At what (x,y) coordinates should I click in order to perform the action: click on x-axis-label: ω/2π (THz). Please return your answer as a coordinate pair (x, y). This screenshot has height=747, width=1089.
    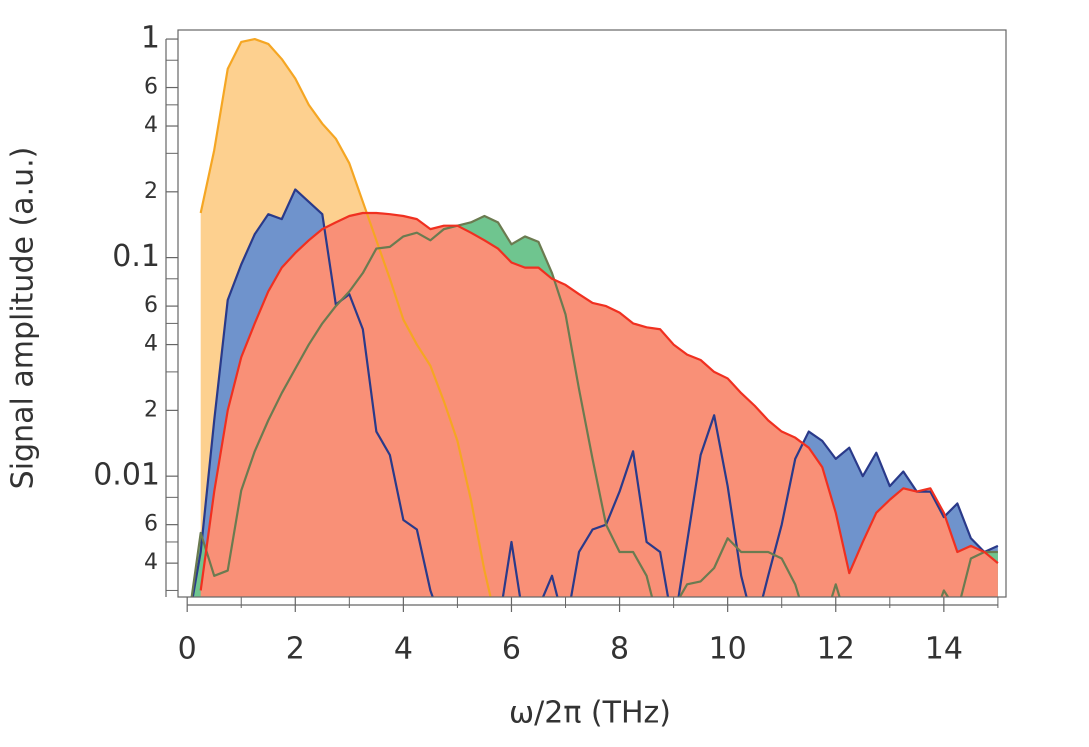
    Looking at the image, I should click on (590, 713).